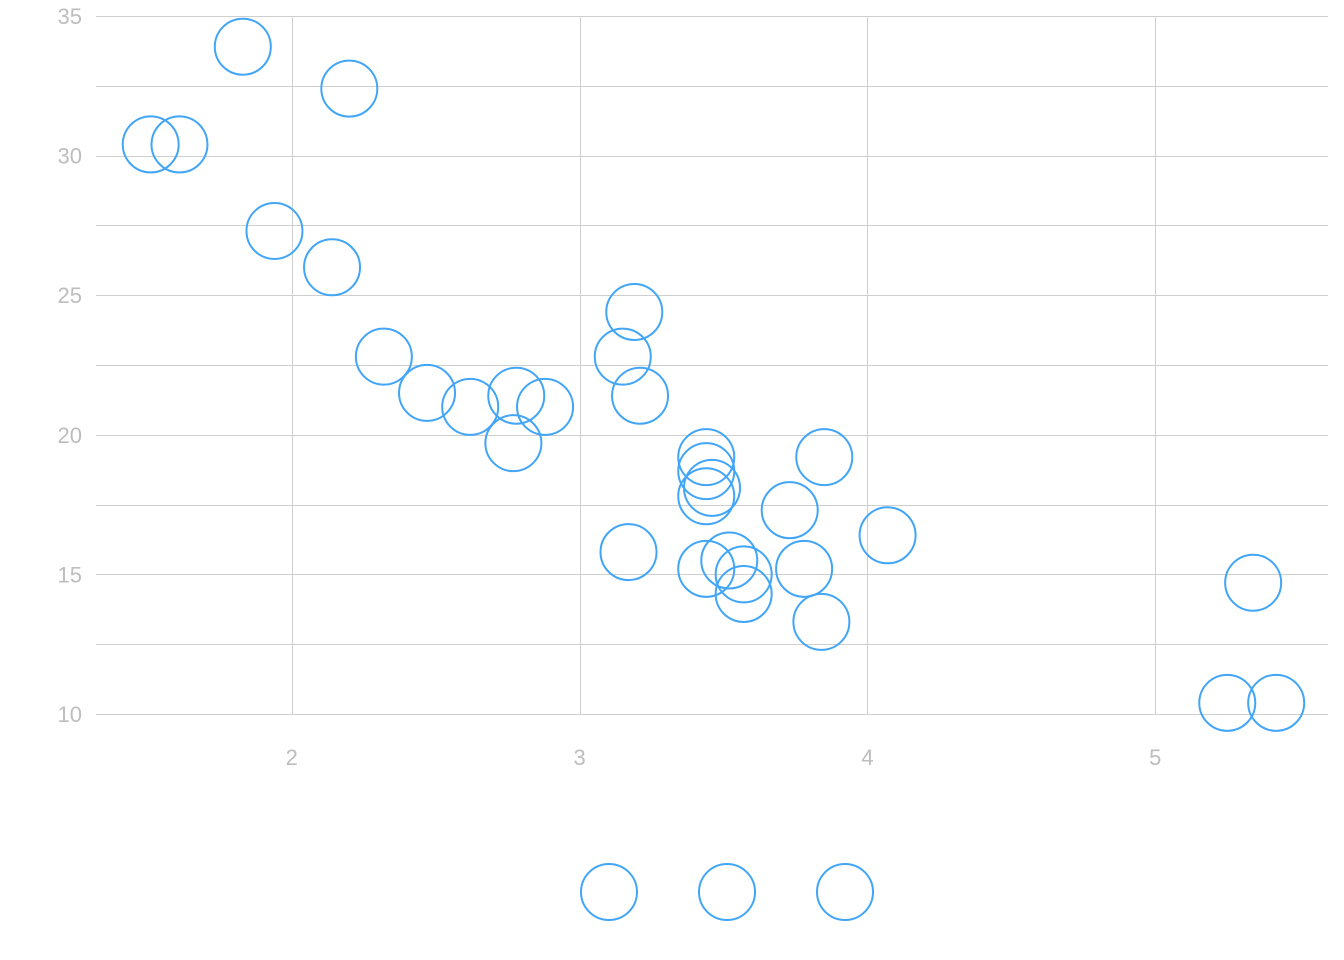 The height and width of the screenshot is (960, 1344). Describe the element at coordinates (70, 365) in the screenshot. I see `y-axis-ticks: 10 15 20 25 30 35` at that location.